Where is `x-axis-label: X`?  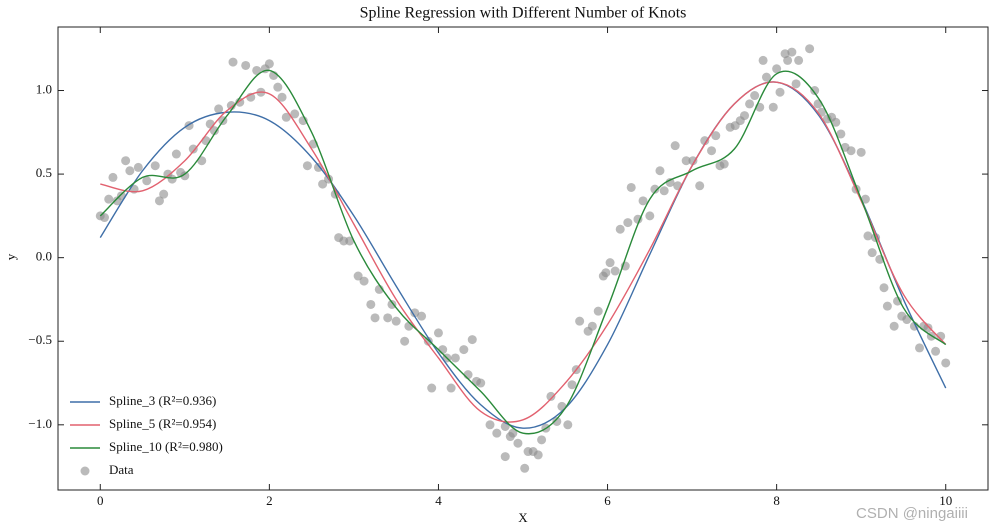 x-axis-label: X is located at coordinates (523, 517).